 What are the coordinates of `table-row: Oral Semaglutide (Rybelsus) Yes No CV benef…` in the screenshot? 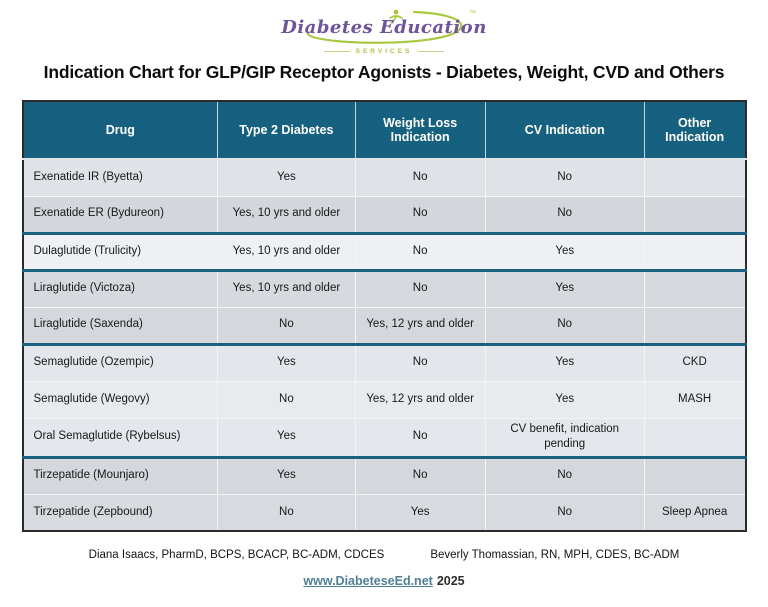 It's located at (384, 438).